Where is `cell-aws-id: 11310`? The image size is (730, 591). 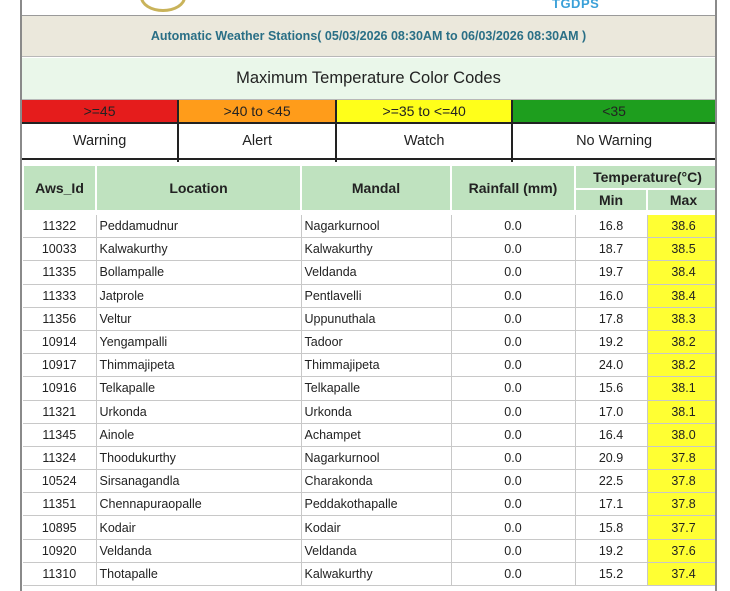
cell-aws-id: 11310 is located at coordinates (60, 574).